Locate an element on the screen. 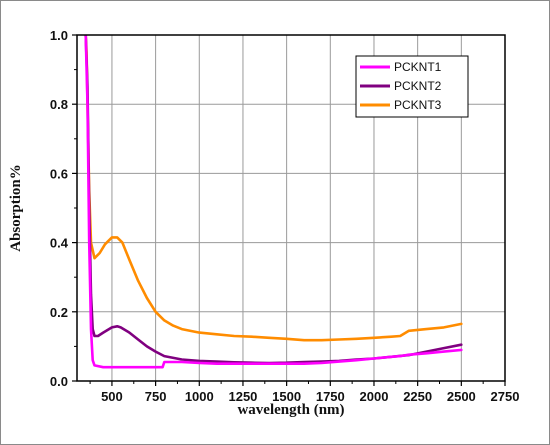  x-tick-label: 2000 is located at coordinates (374, 396).